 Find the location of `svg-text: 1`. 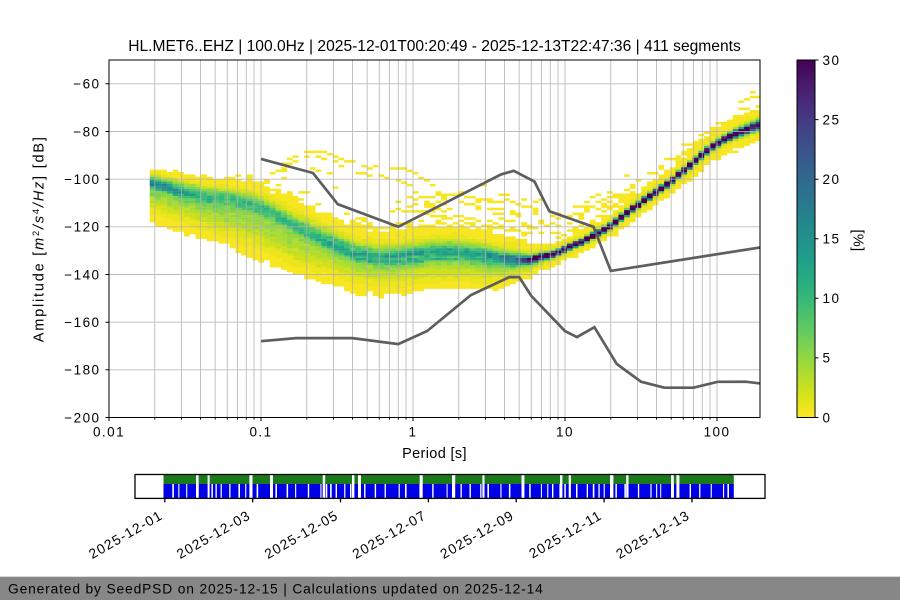

svg-text: 1 is located at coordinates (413, 432).